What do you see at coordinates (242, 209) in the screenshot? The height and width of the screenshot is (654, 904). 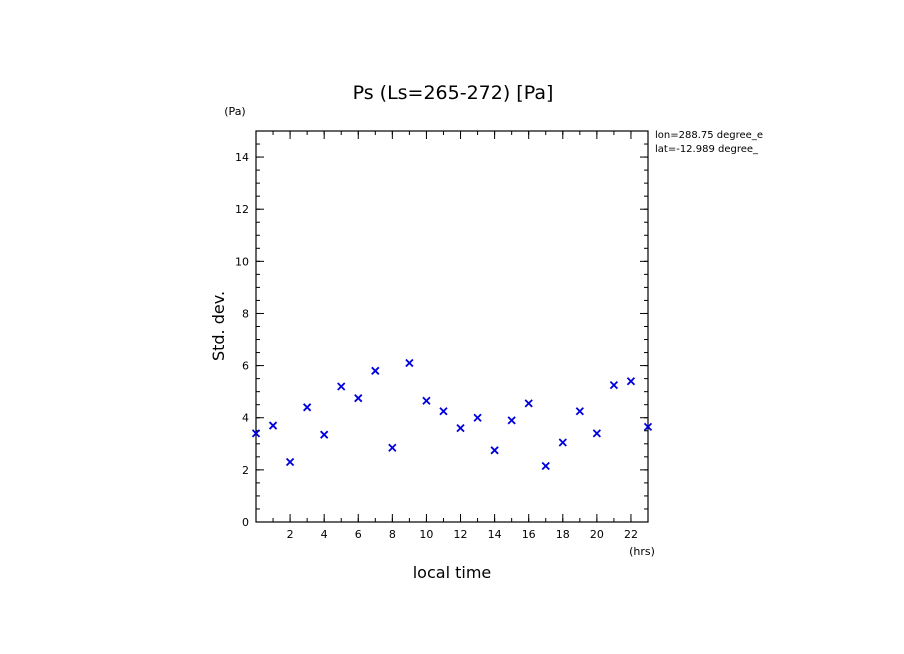 I see `y-tick-label: 12` at bounding box center [242, 209].